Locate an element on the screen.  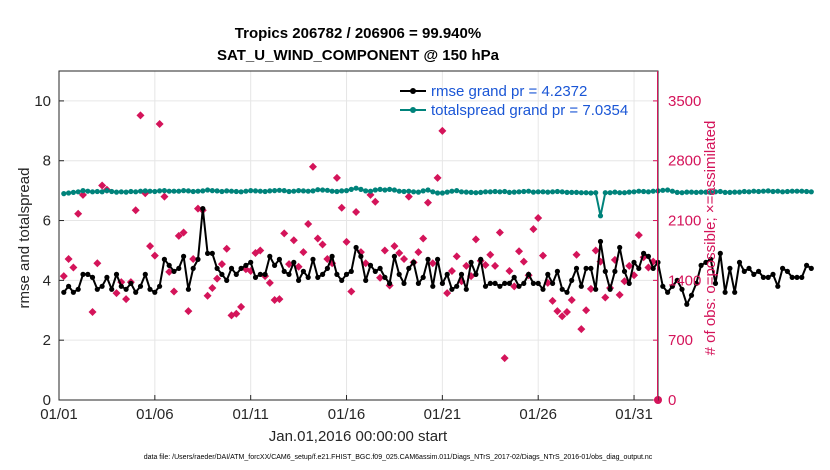
y-axis-label: rmse and totalspread is located at coordinates (24, 238).